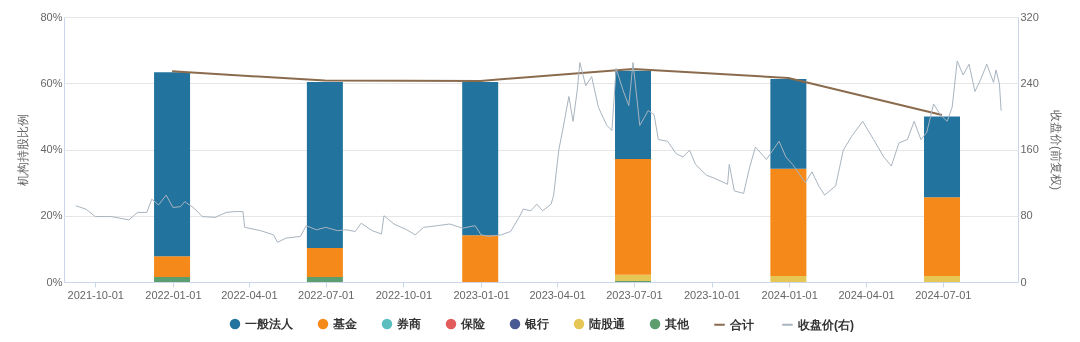 The image size is (1080, 342). Describe the element at coordinates (1029, 82) in the screenshot. I see `y2-tick-label: 240` at that location.